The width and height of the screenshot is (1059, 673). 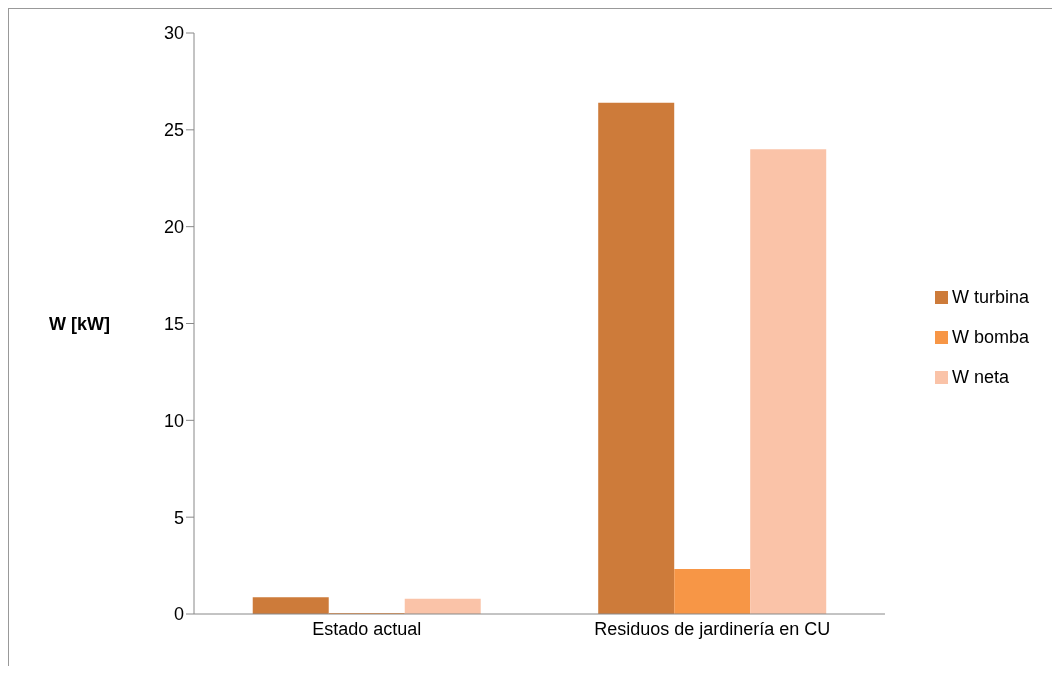 What do you see at coordinates (990, 336) in the screenshot?
I see `legend-label: W bomba` at bounding box center [990, 336].